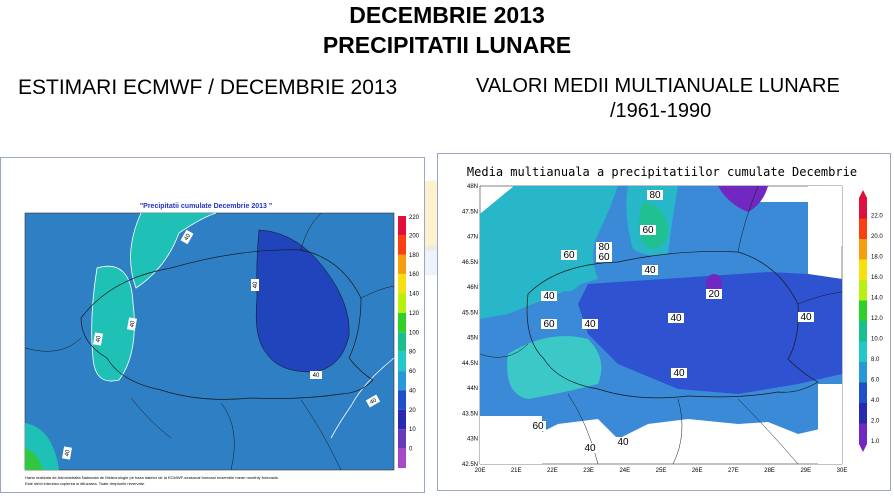  Describe the element at coordinates (412, 430) in the screenshot. I see `legend-tick-label: 10` at that location.